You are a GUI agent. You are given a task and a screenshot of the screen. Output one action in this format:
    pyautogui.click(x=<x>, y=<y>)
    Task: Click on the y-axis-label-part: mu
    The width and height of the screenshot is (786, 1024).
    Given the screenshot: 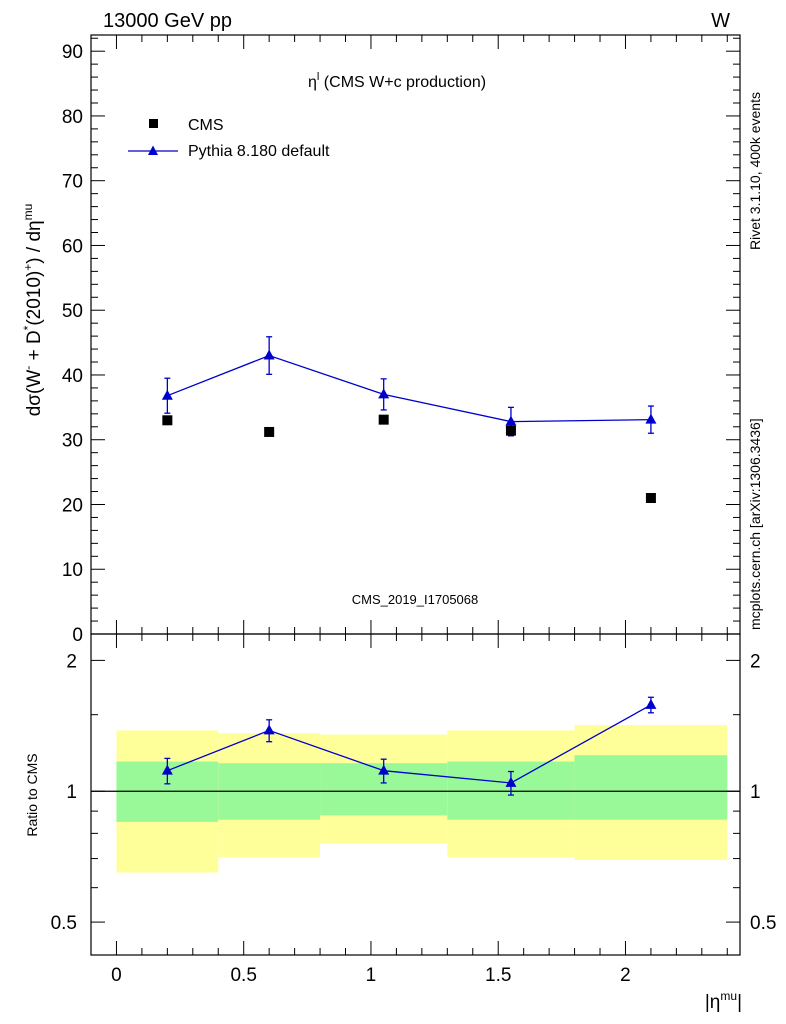 What is the action you would take?
    pyautogui.click(x=28, y=212)
    